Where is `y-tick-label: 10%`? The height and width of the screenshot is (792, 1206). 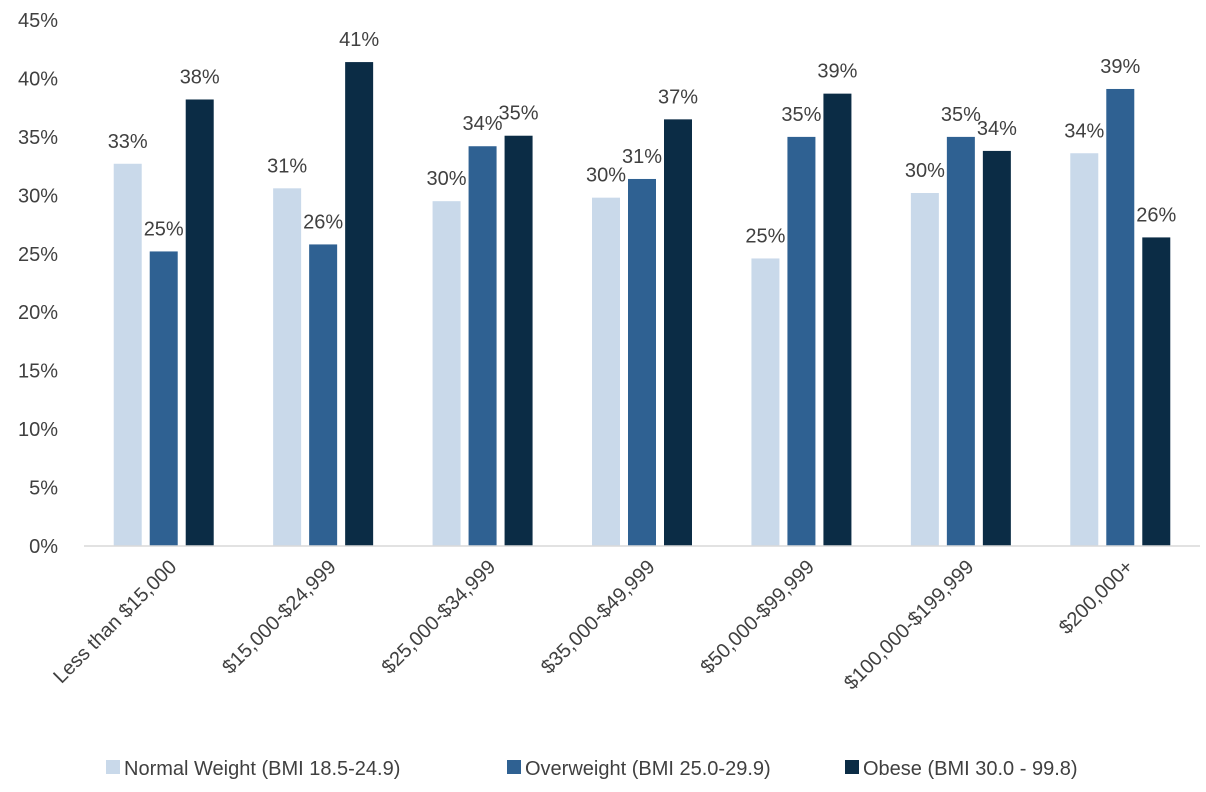
y-tick-label: 10% is located at coordinates (38, 430).